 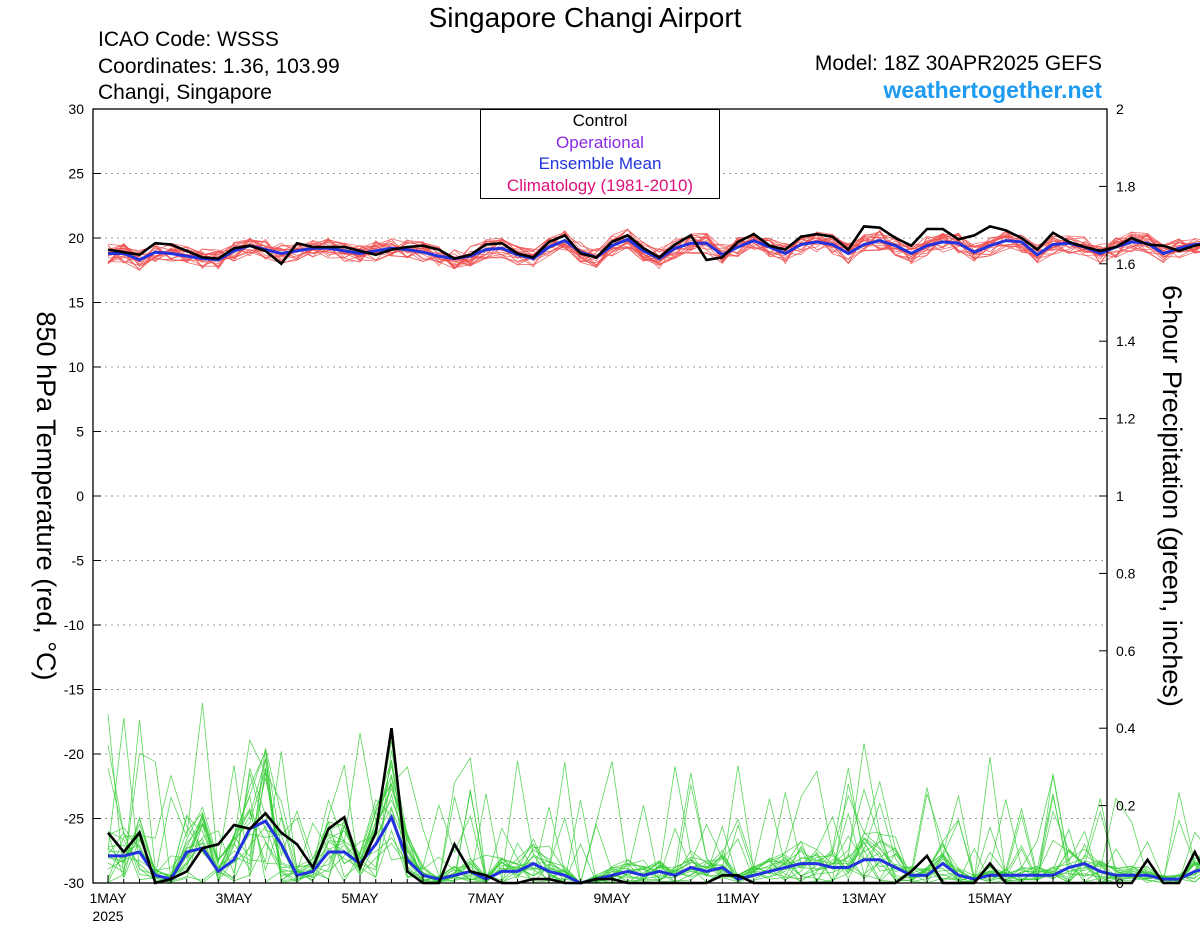 I want to click on left-tick-label: -25, so click(x=74, y=819).